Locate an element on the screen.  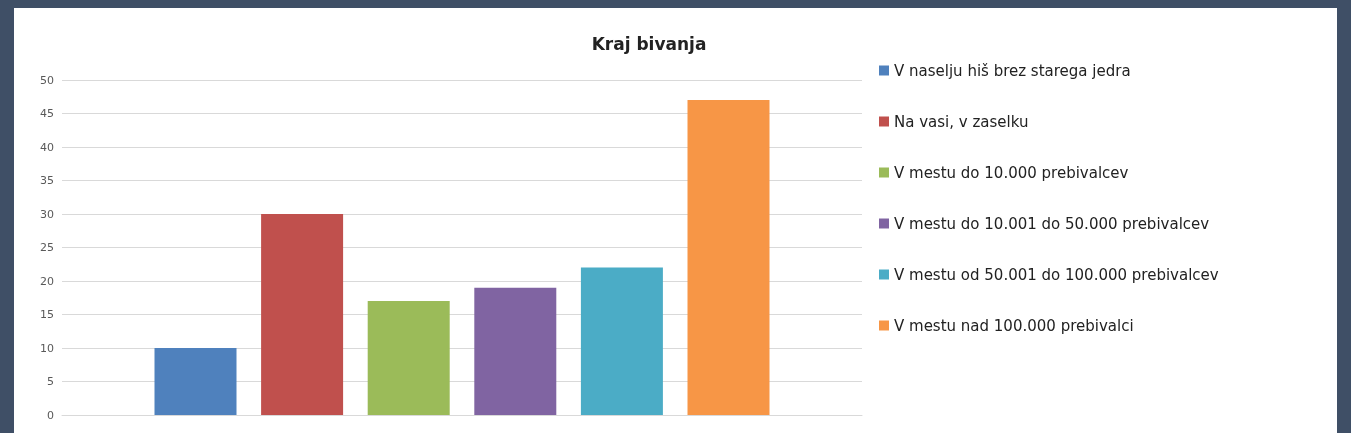
legend-label: V mestu do 10.001 do 50.000 prebivalcev is located at coordinates (1052, 223).